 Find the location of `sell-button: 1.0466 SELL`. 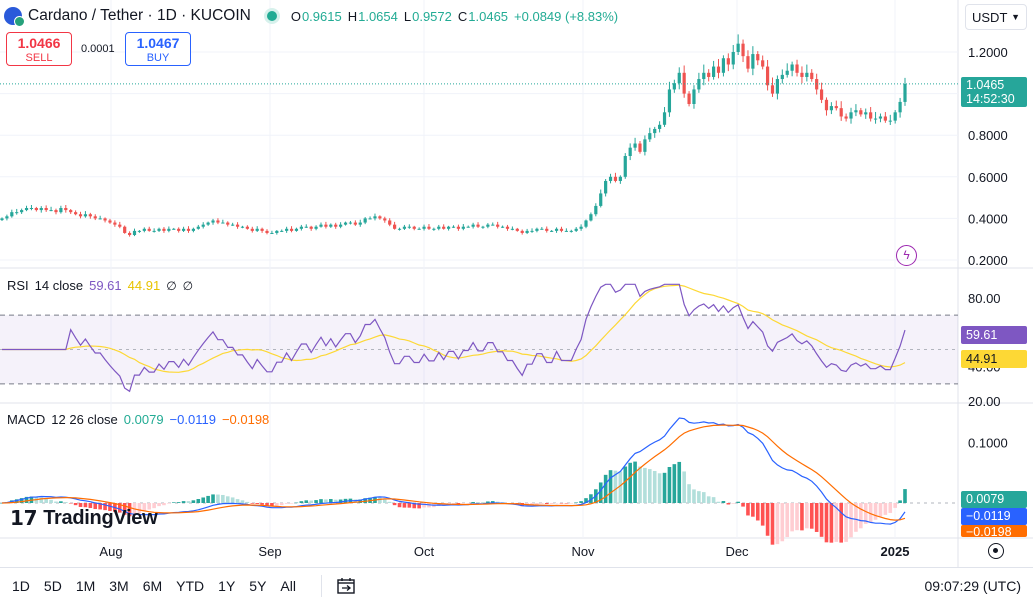

sell-button: 1.0466 SELL is located at coordinates (39, 49).